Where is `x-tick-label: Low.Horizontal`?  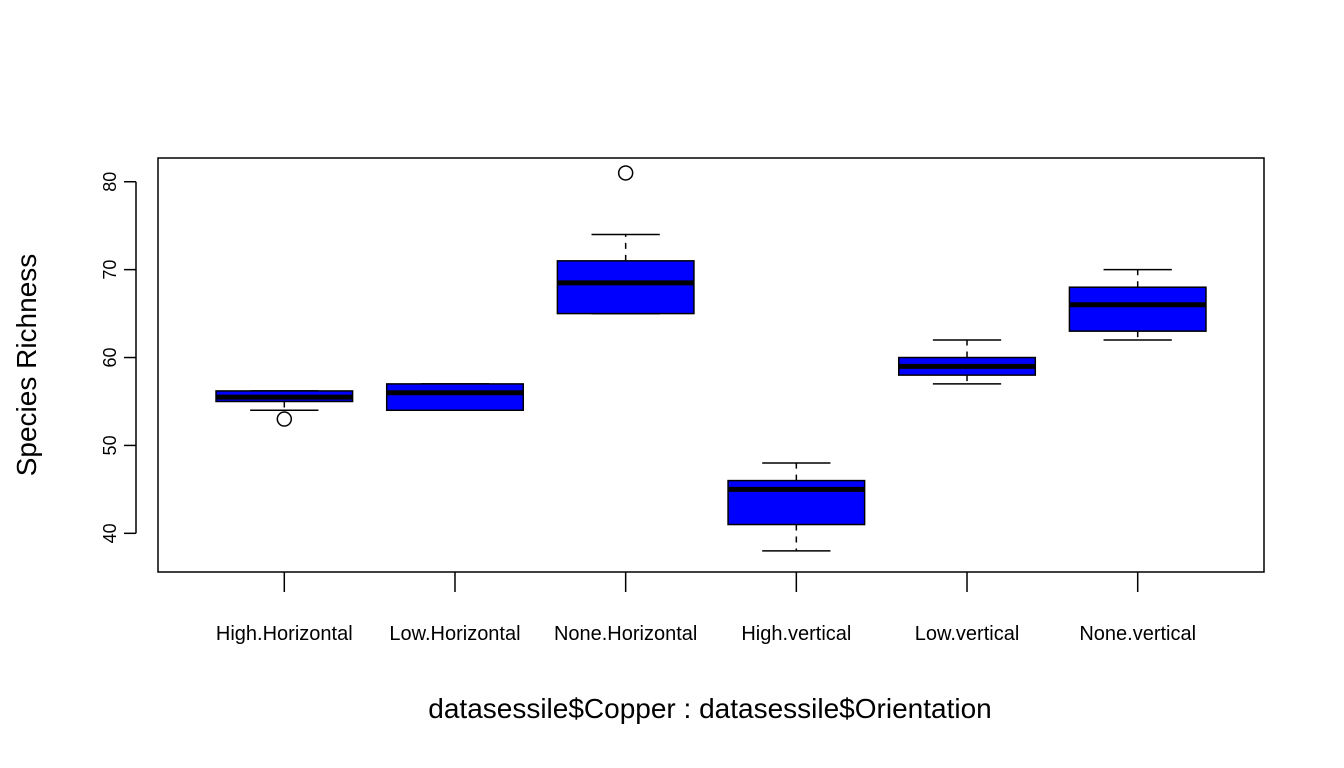 x-tick-label: Low.Horizontal is located at coordinates (454, 634).